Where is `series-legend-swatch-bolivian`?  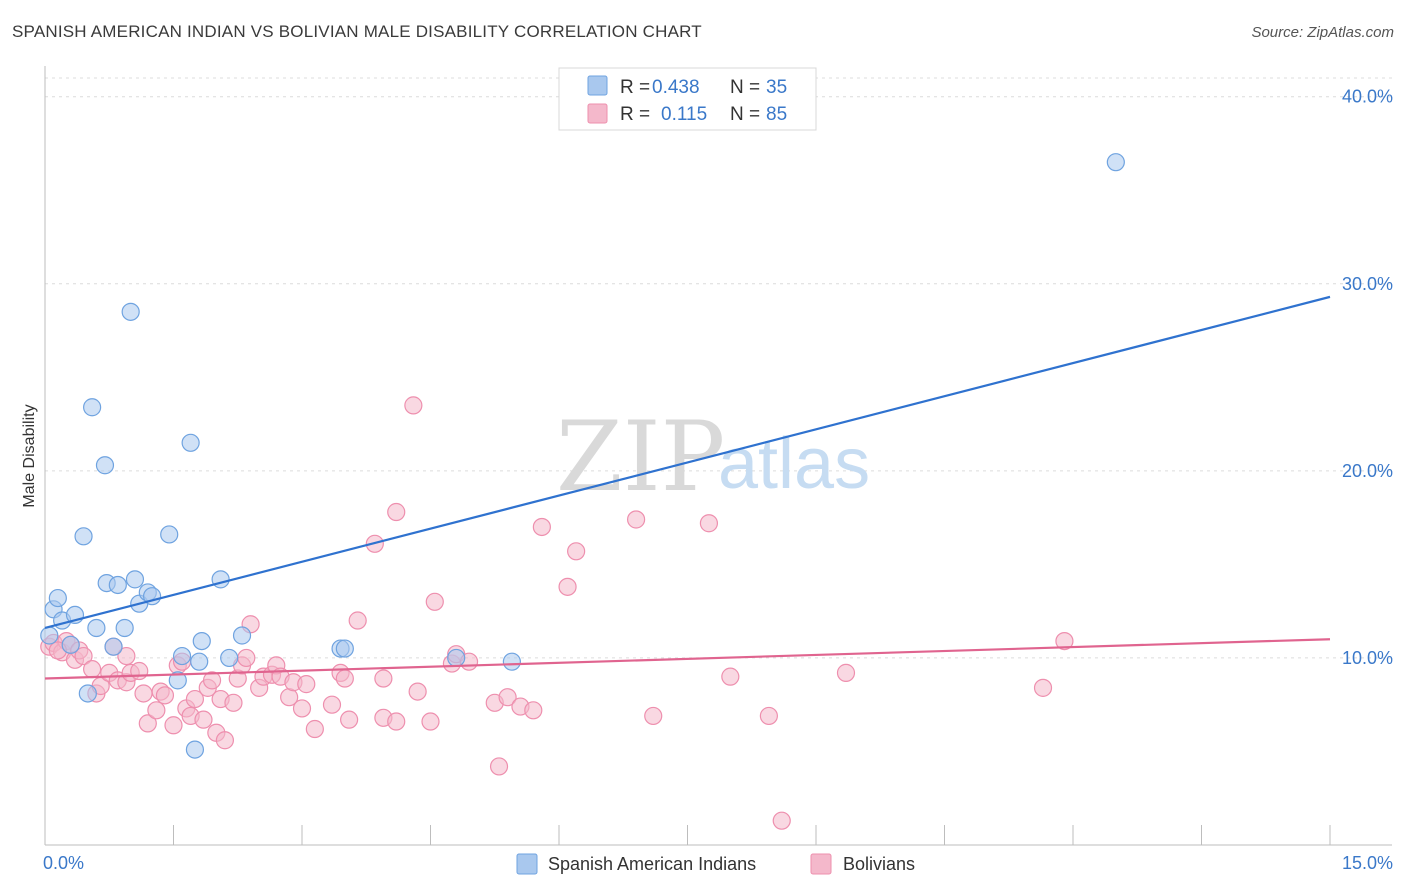 series-legend-swatch-bolivian is located at coordinates (821, 864).